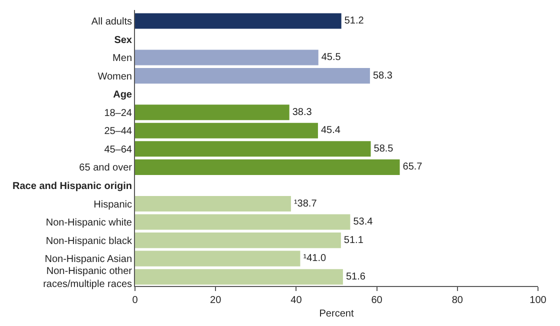  Describe the element at coordinates (331, 58) in the screenshot. I see `data-label: 45.5` at that location.